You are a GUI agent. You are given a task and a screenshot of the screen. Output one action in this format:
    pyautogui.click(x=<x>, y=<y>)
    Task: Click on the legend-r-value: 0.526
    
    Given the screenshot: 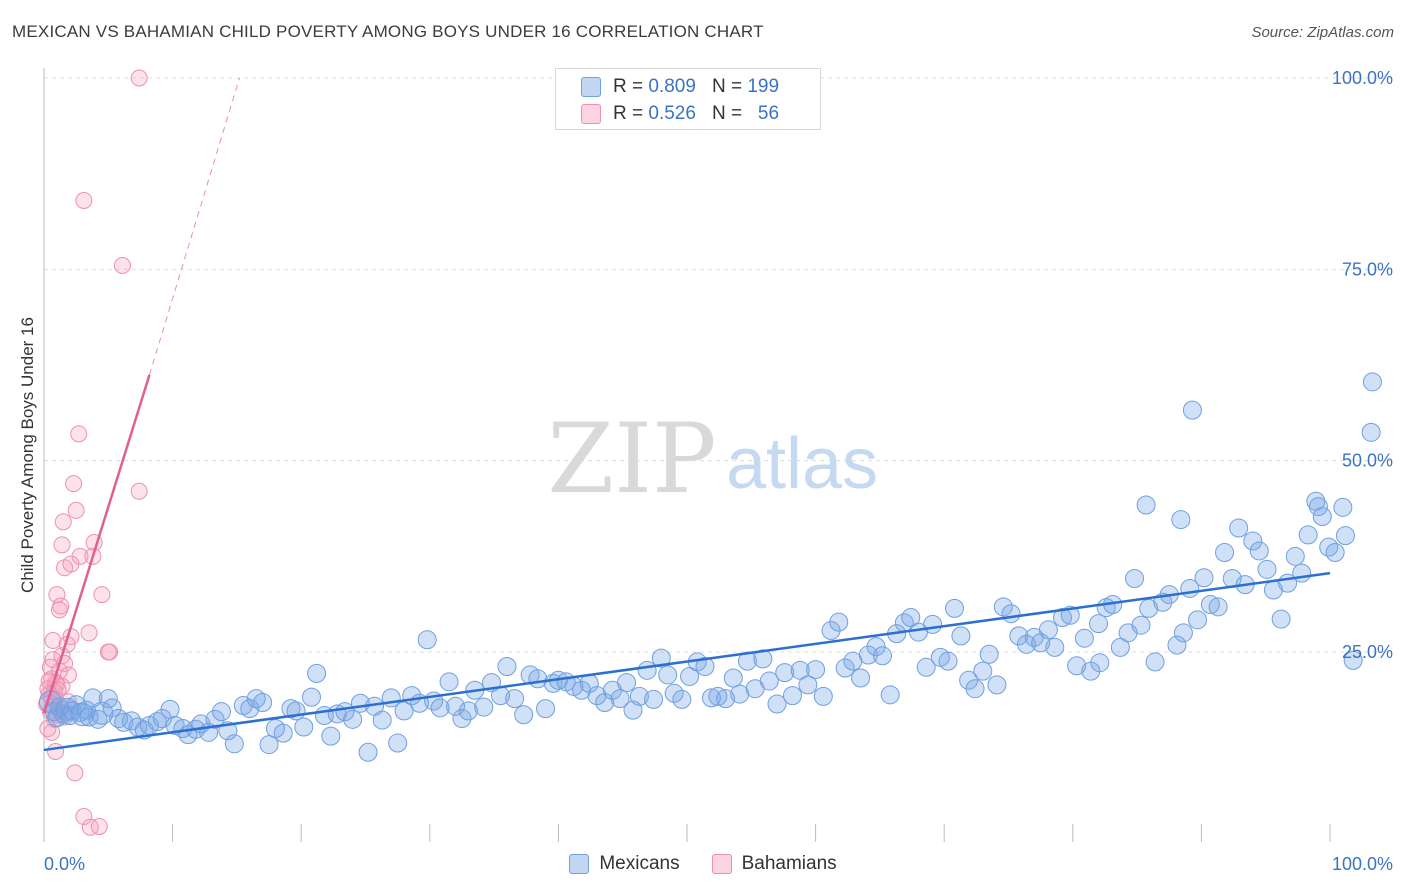 What is the action you would take?
    pyautogui.click(x=672, y=113)
    